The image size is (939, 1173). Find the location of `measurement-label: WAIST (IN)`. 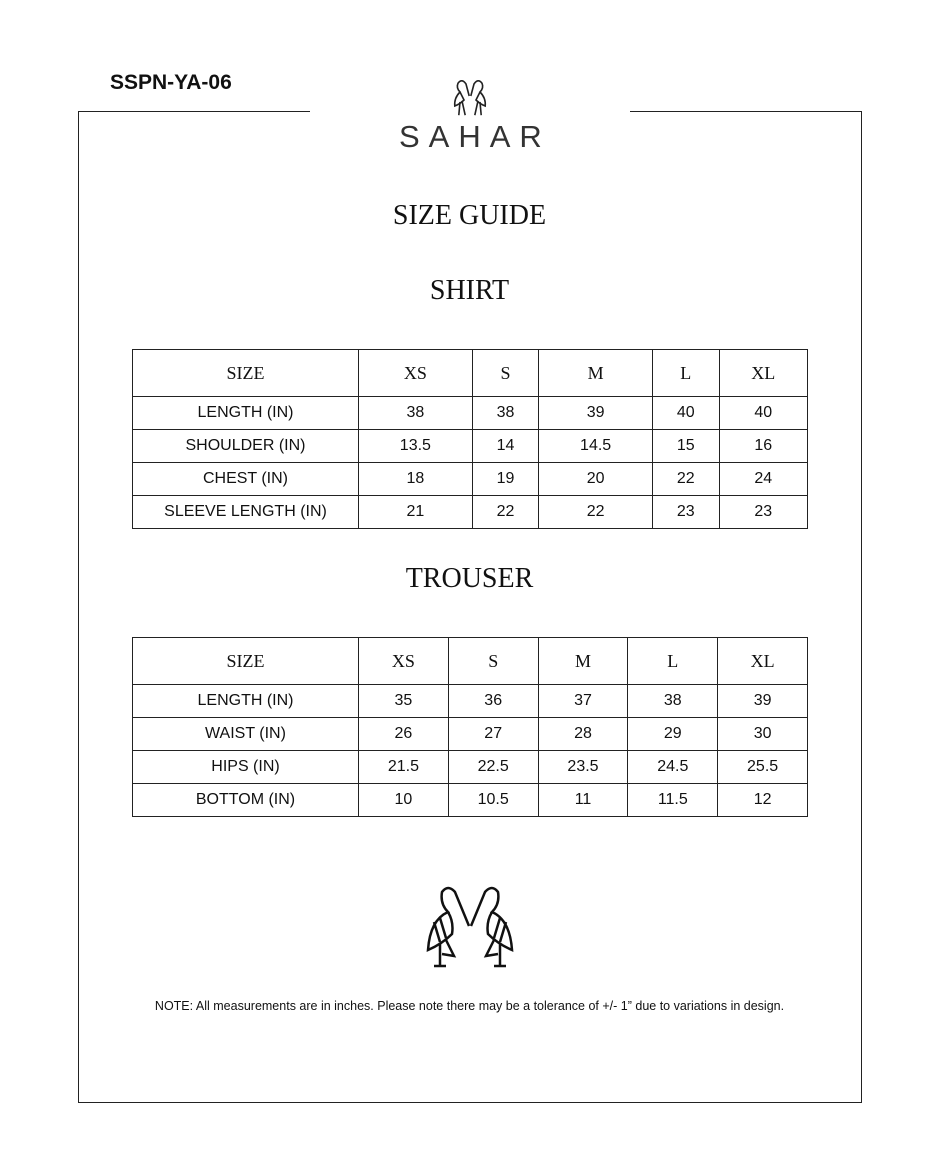

measurement-label: WAIST (IN) is located at coordinates (245, 734).